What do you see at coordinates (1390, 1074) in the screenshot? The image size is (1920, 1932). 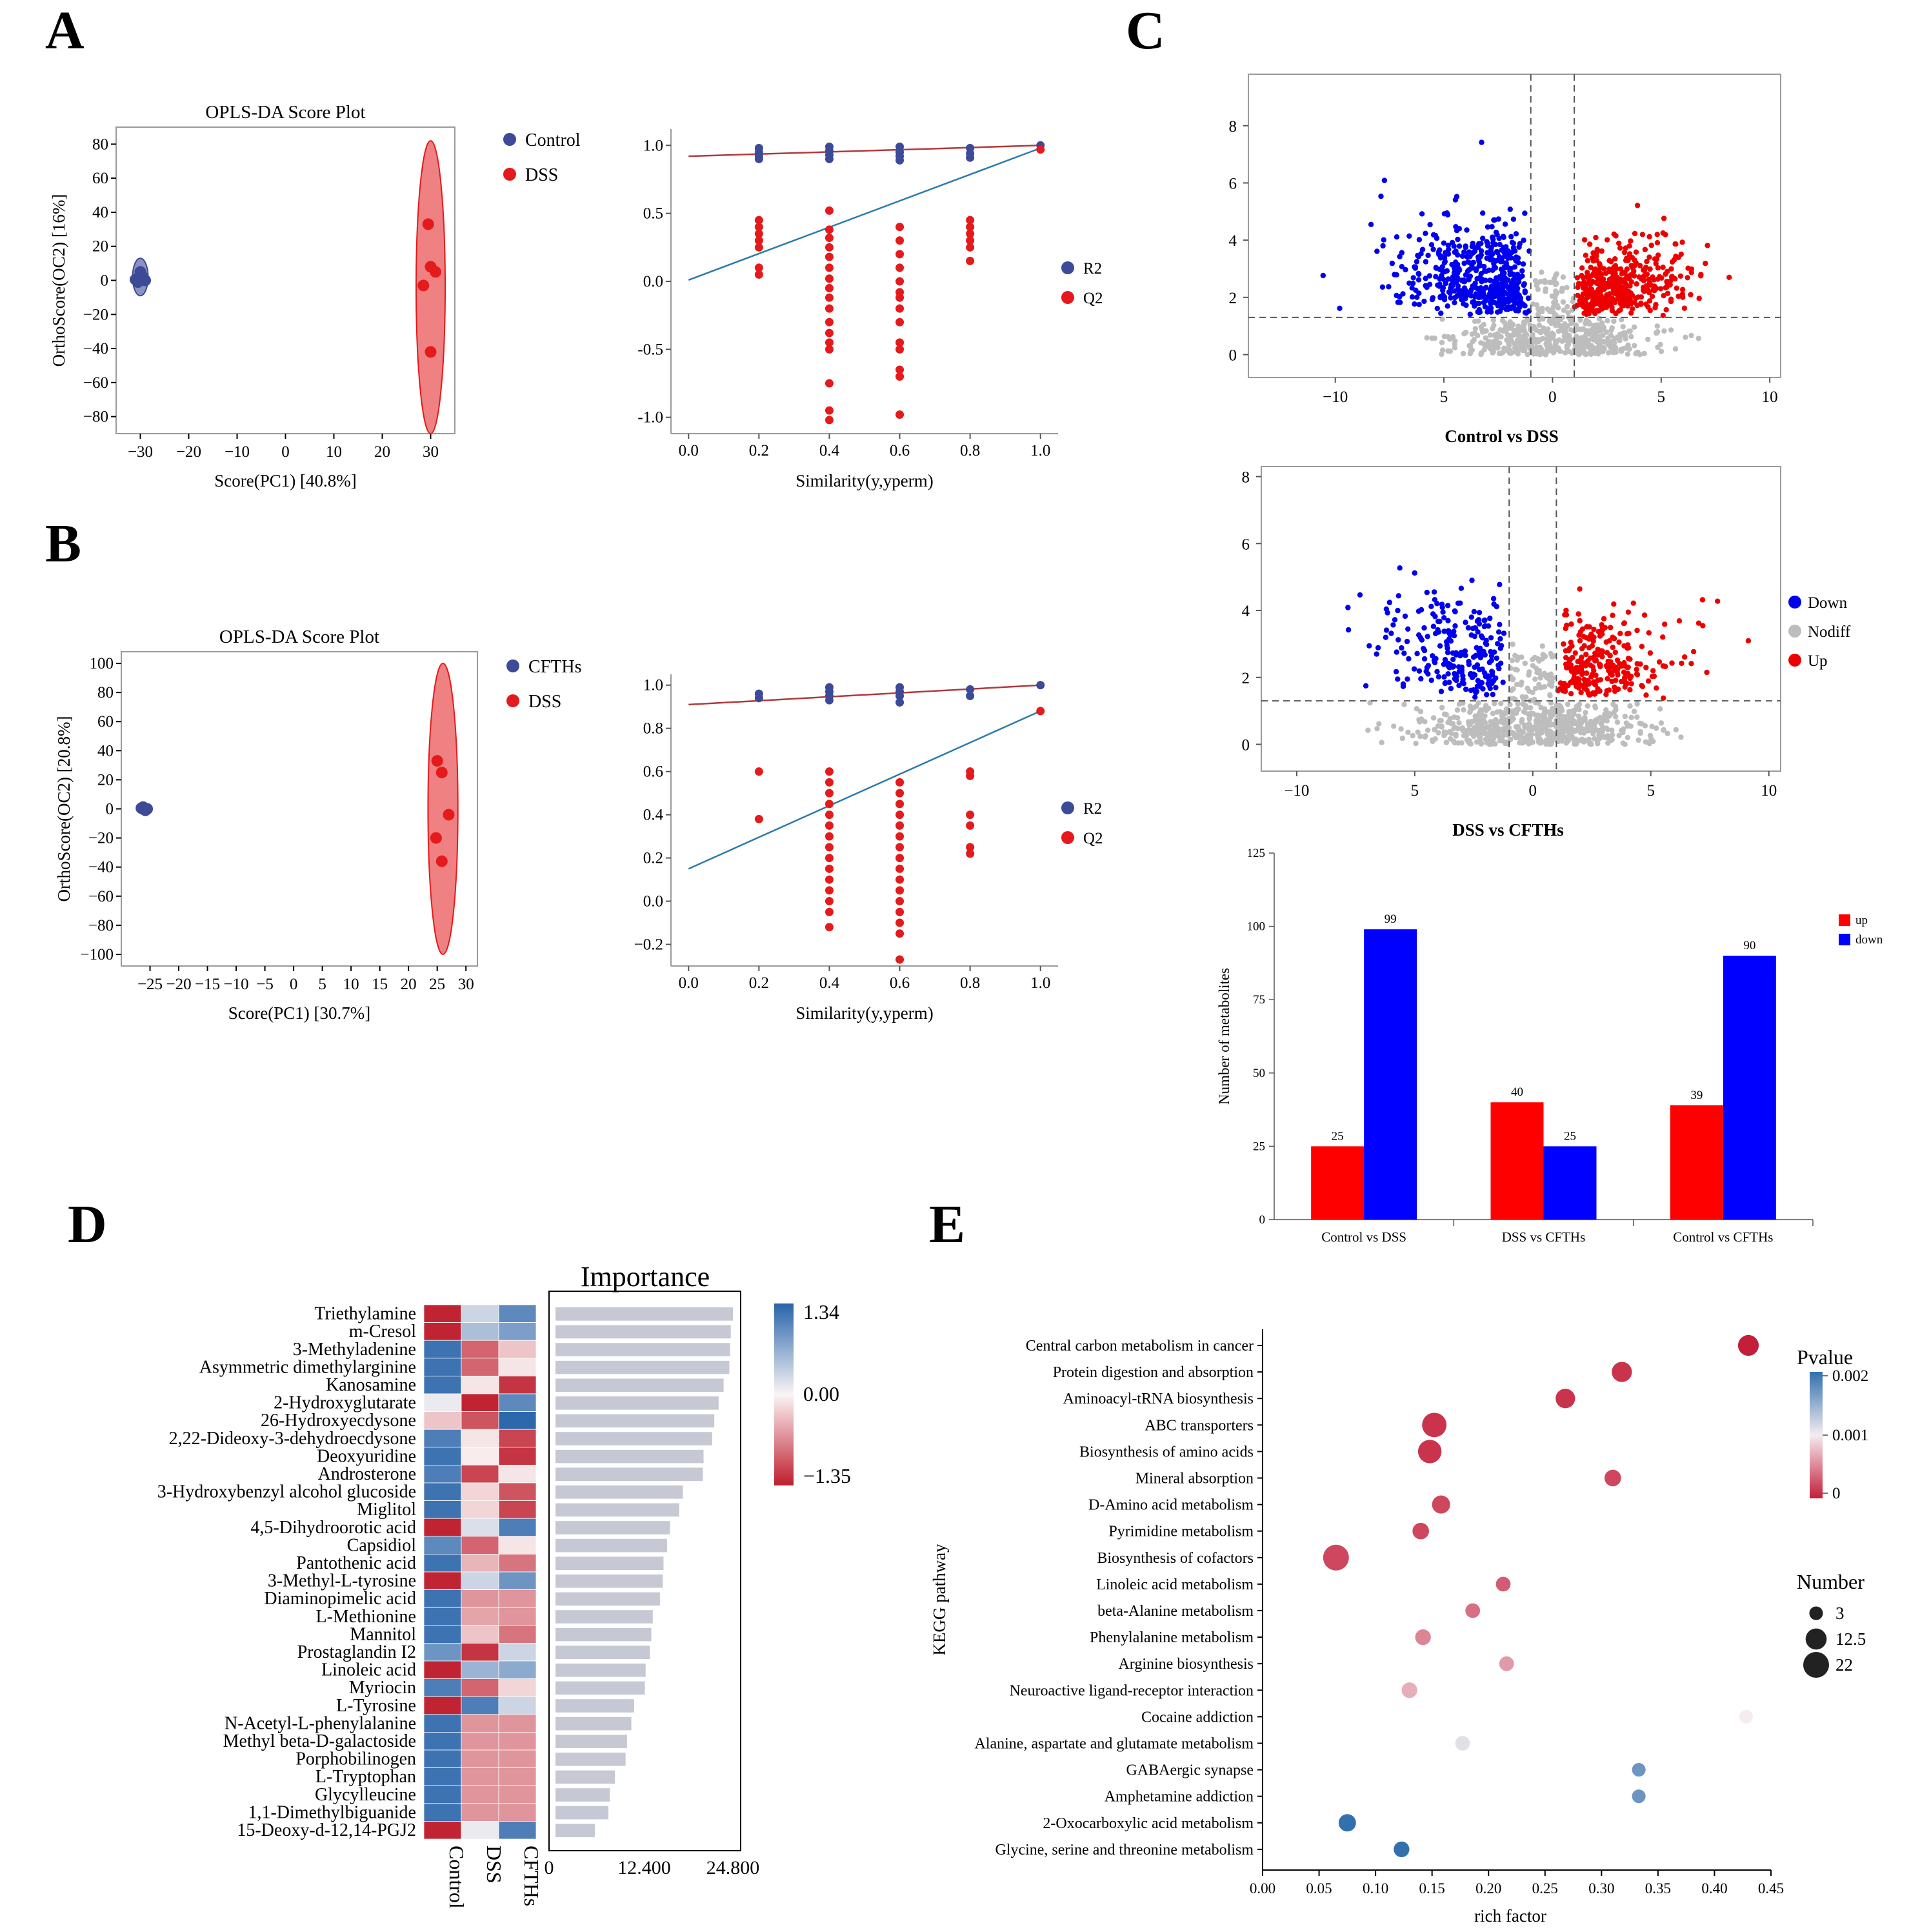 I see `down-bar` at bounding box center [1390, 1074].